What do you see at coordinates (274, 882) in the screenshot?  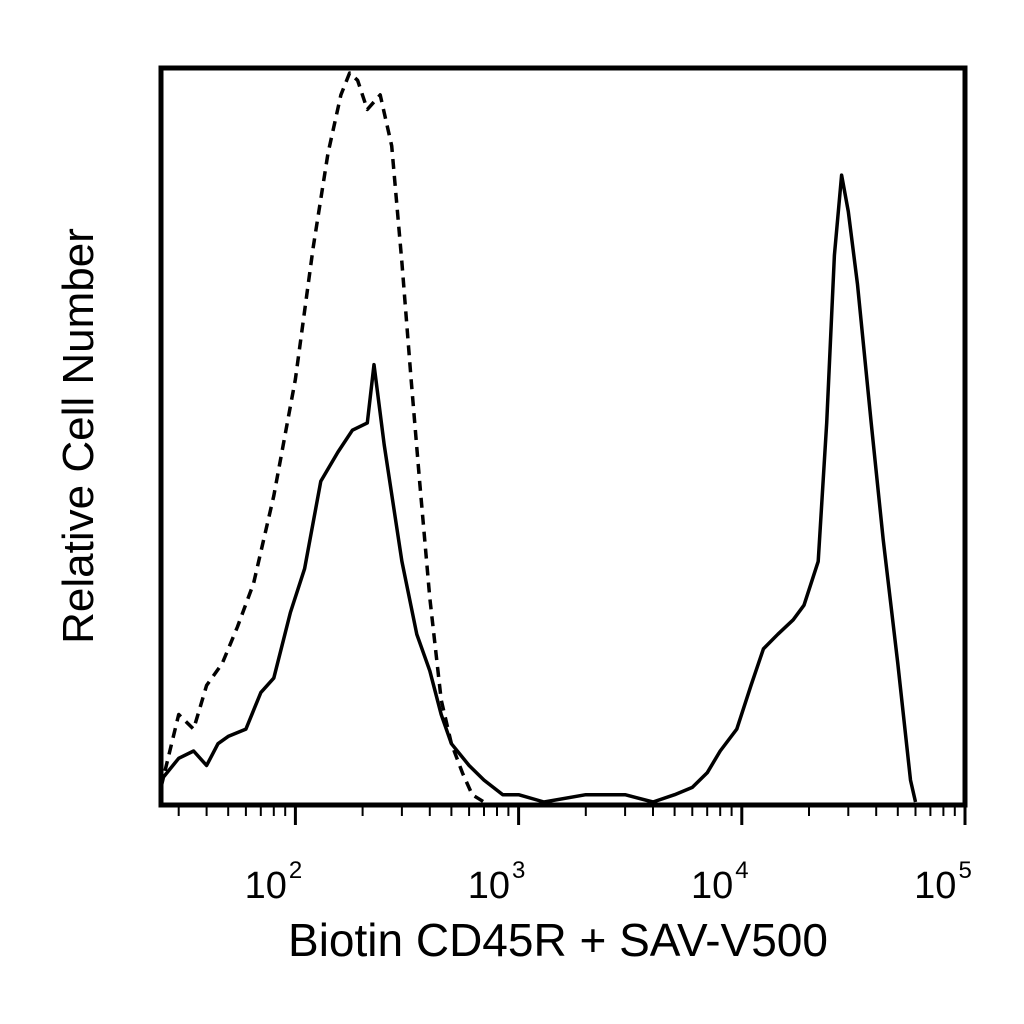 I see `x-tick-label: 10²` at bounding box center [274, 882].